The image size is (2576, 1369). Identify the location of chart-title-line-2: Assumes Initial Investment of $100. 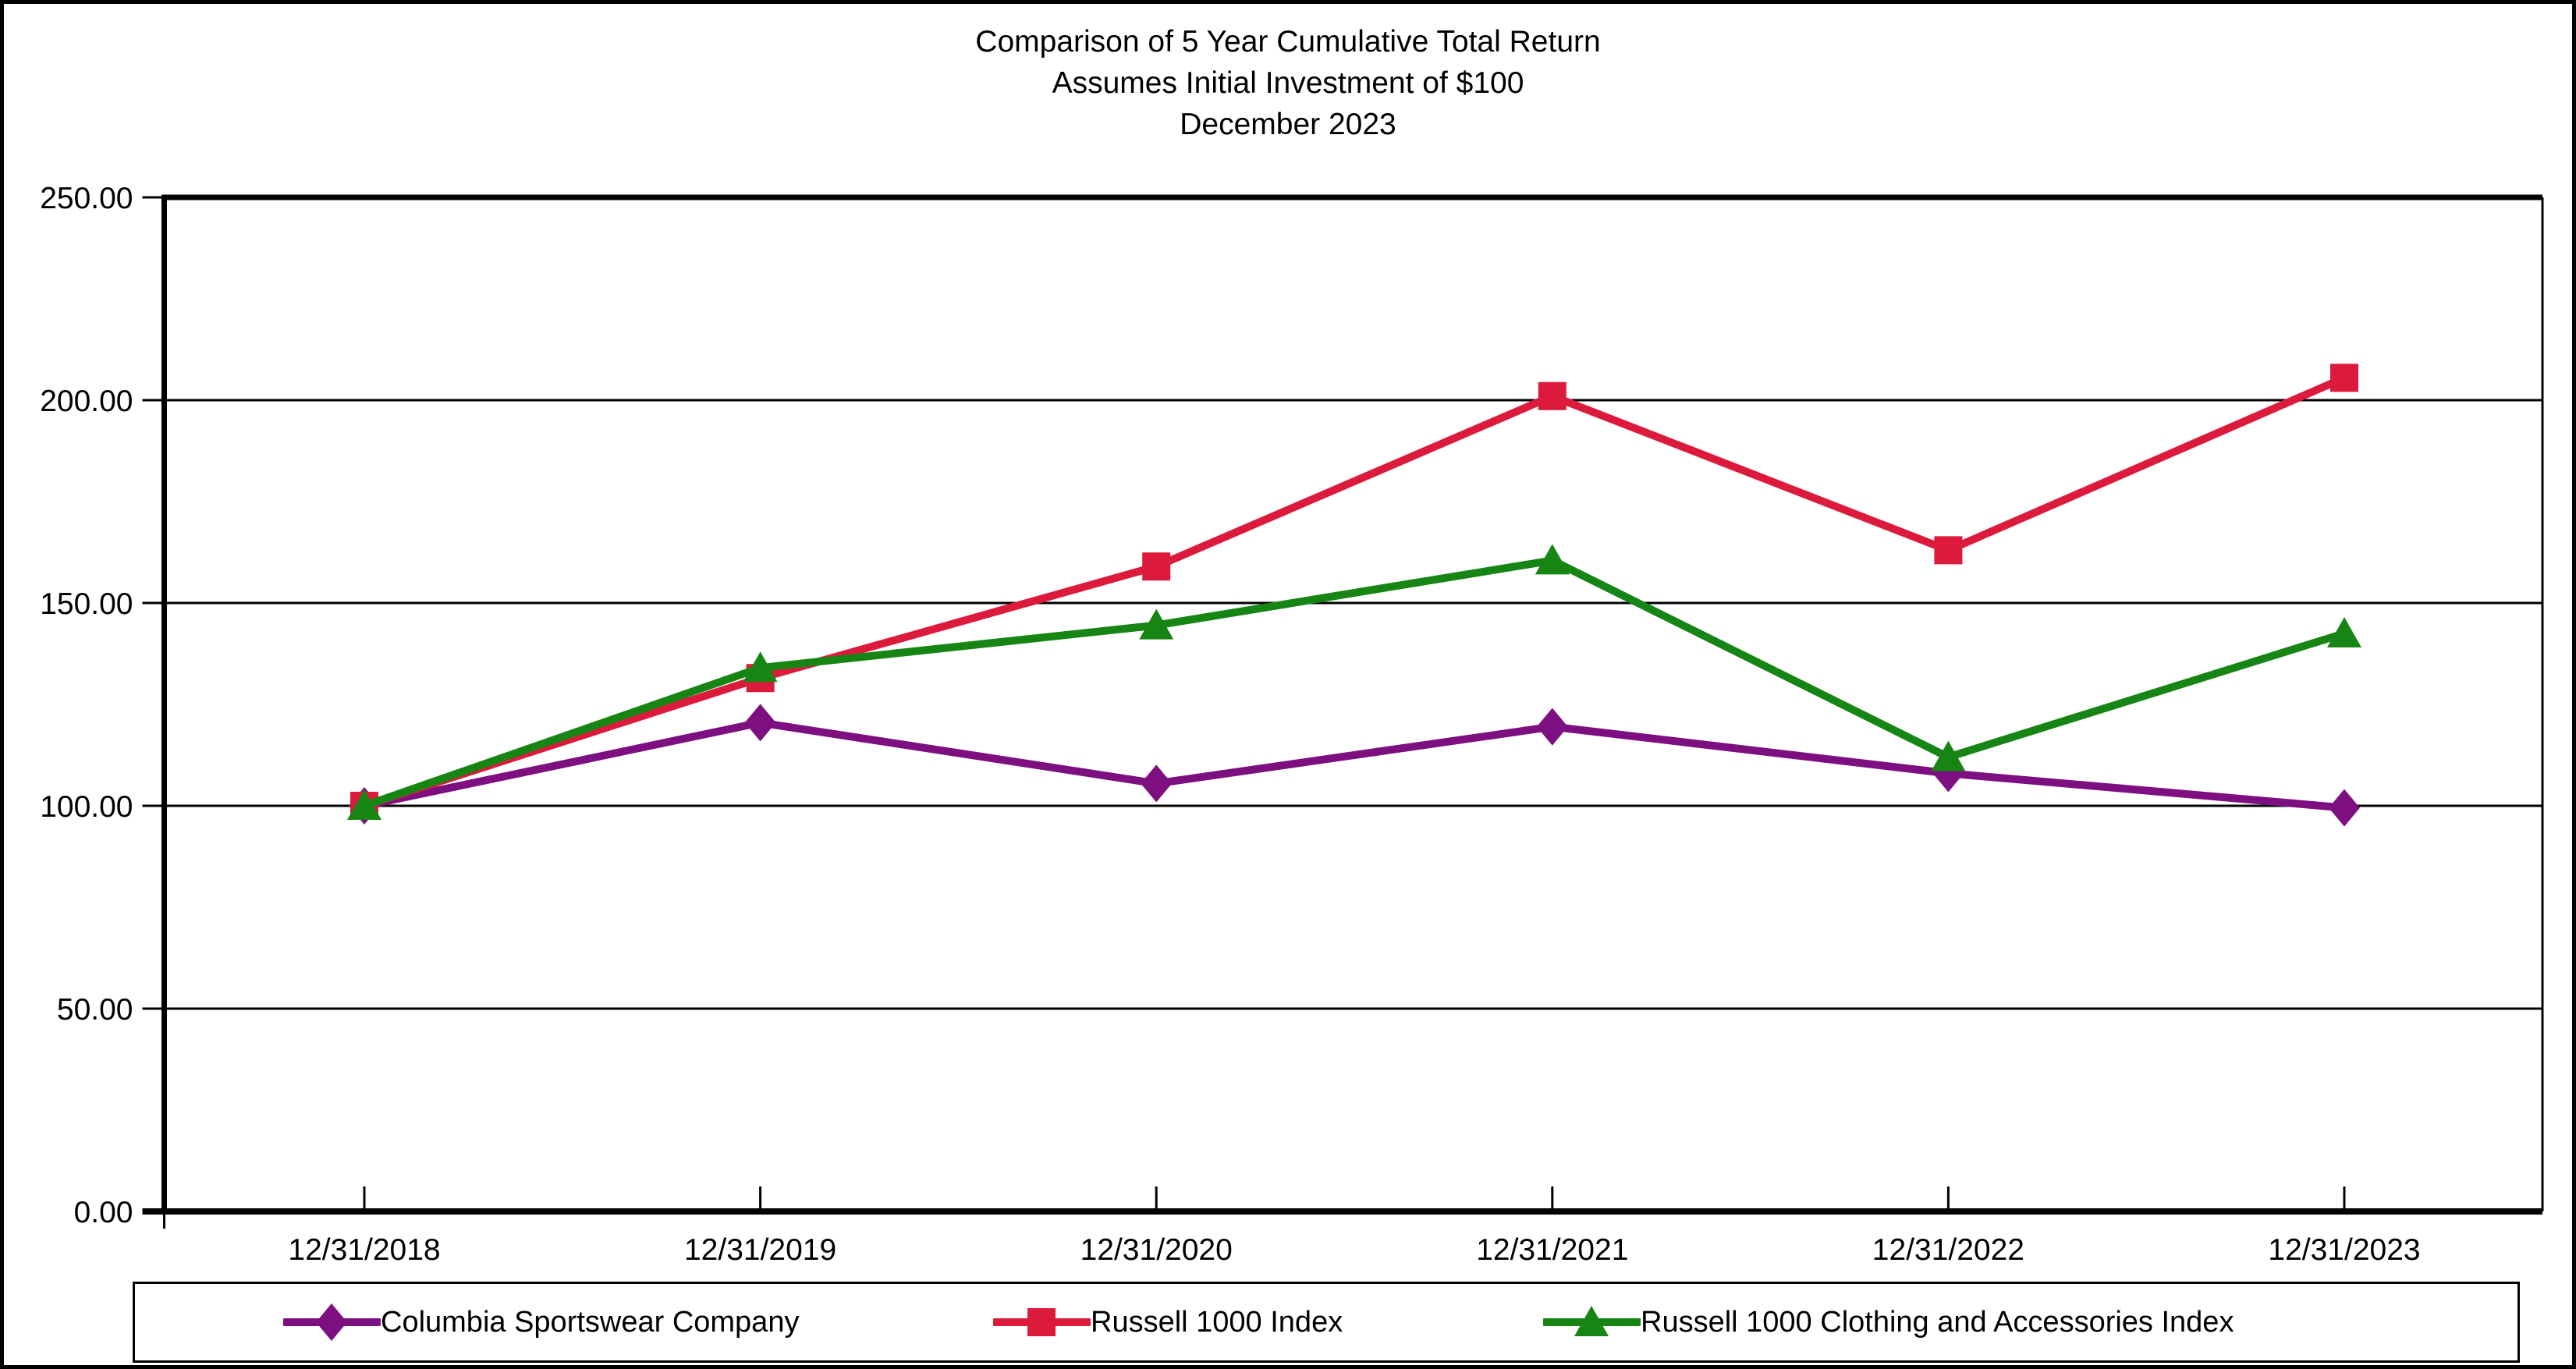
(1288, 83).